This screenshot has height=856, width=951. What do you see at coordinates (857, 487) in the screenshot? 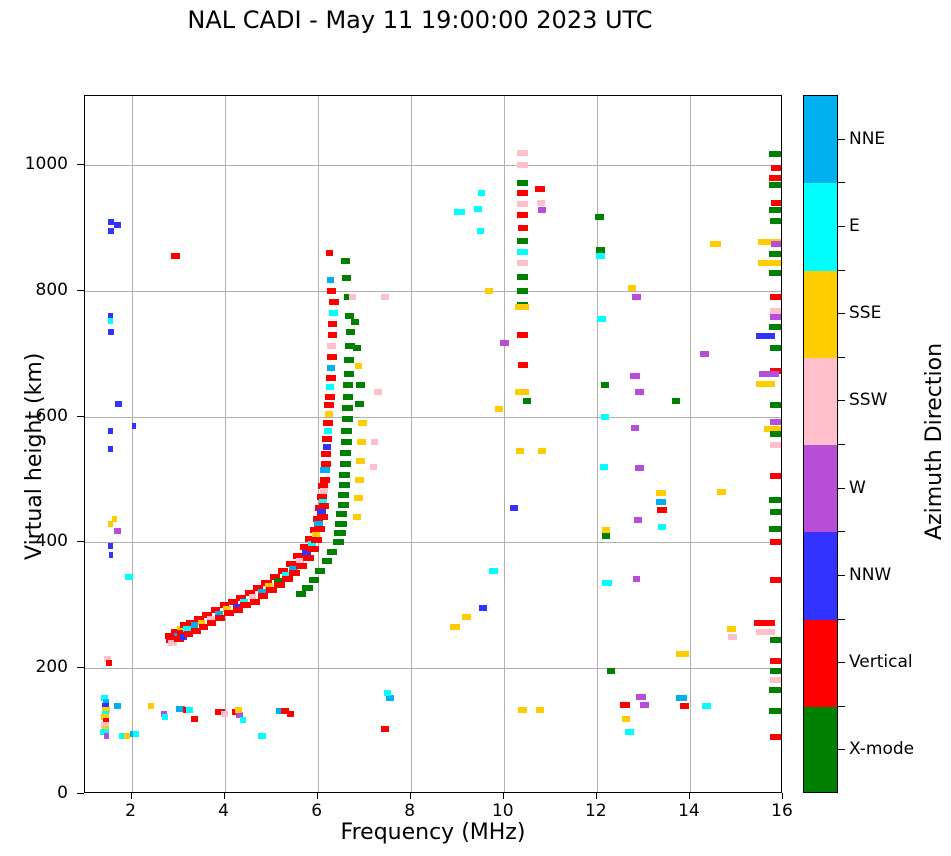
I see `colorbar-label-w: W` at bounding box center [857, 487].